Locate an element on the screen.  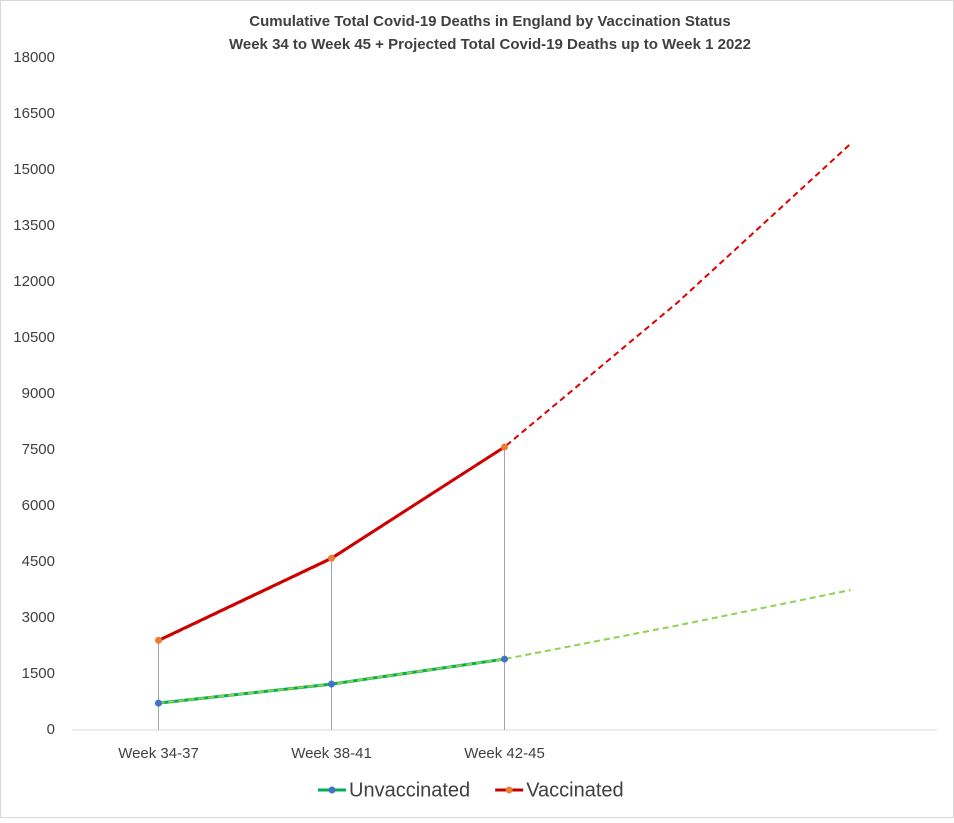
legend-label: Vaccinated is located at coordinates (574, 790).